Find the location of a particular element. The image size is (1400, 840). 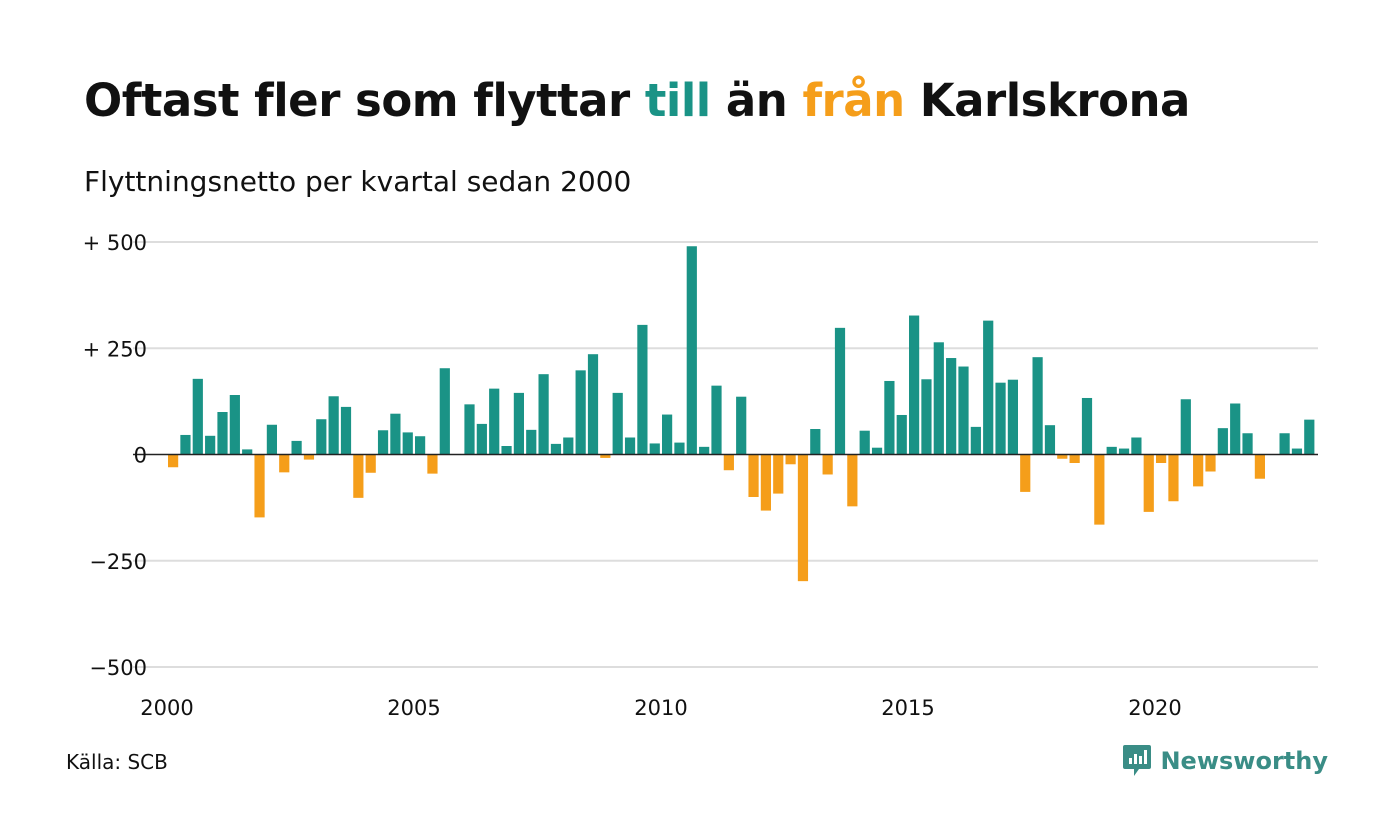

brand-name: Newsworthy is located at coordinates (1244, 761).